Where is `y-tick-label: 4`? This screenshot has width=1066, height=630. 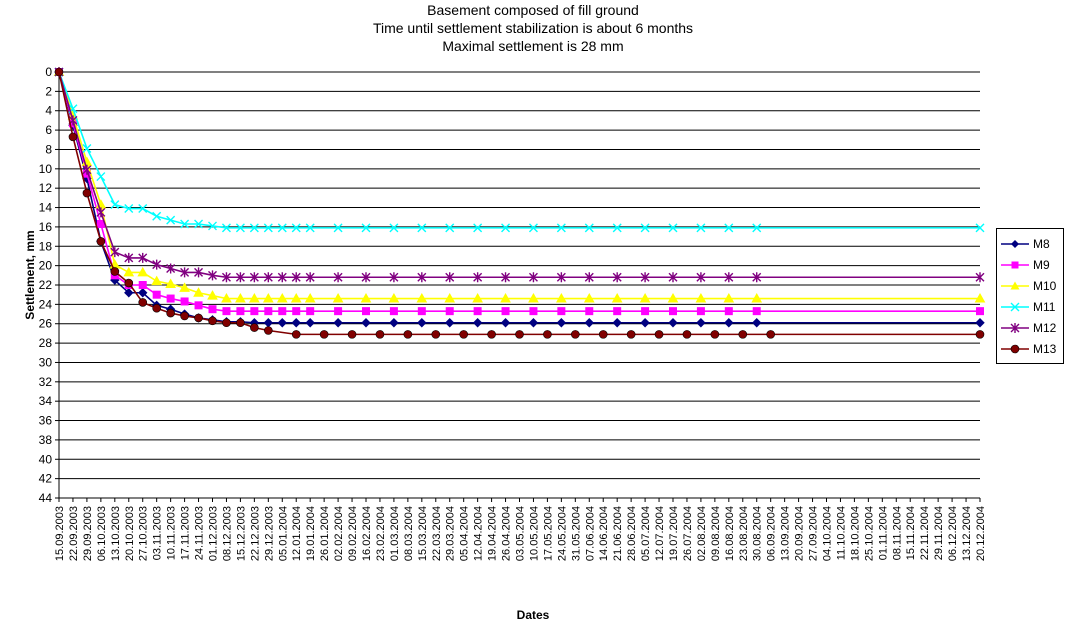
y-tick-label: 4 is located at coordinates (48, 111).